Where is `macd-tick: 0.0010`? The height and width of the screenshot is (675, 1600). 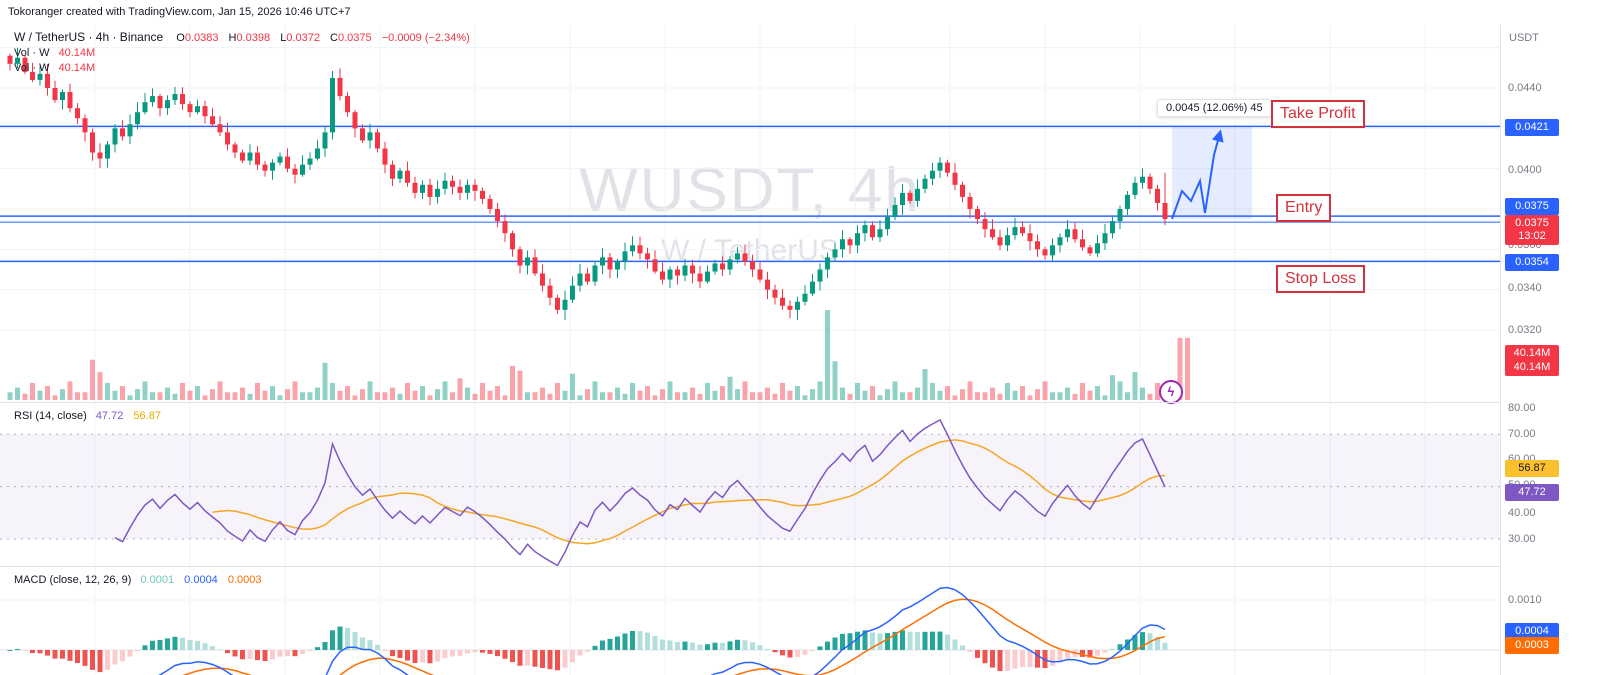
macd-tick: 0.0010 is located at coordinates (1525, 600).